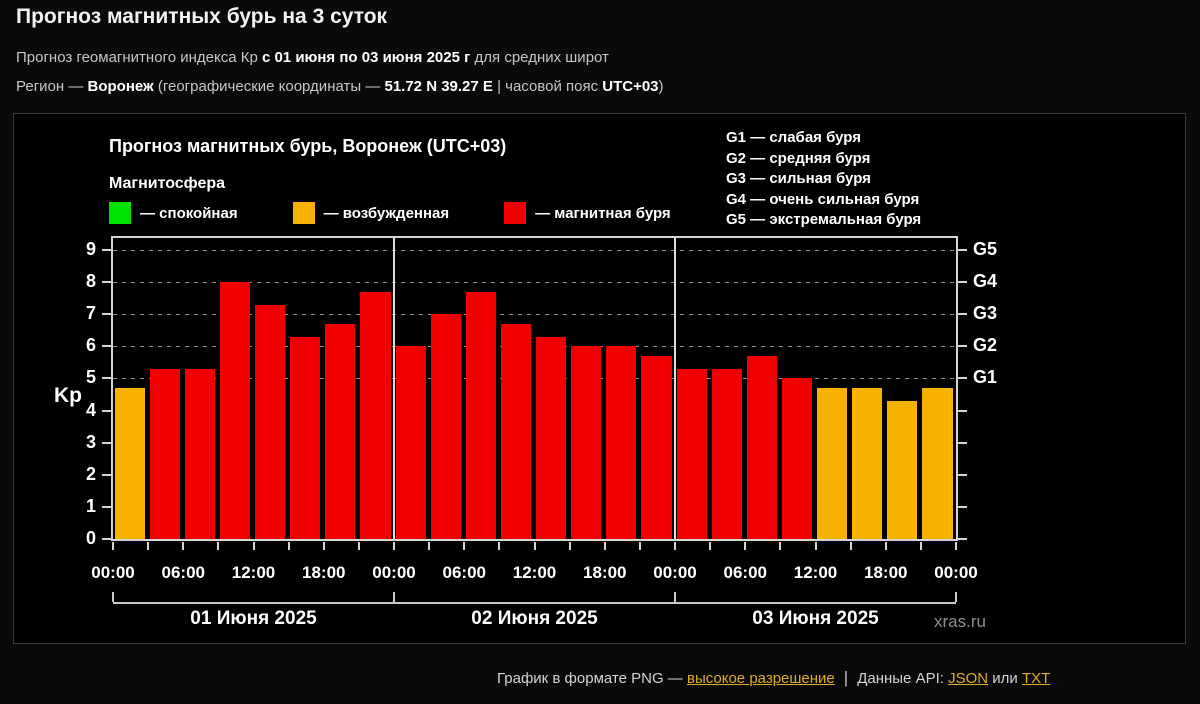 Image resolution: width=1200 pixels, height=704 pixels. Describe the element at coordinates (592, 678) in the screenshot. I see `footer-png-text: График в формате PNG —` at that location.